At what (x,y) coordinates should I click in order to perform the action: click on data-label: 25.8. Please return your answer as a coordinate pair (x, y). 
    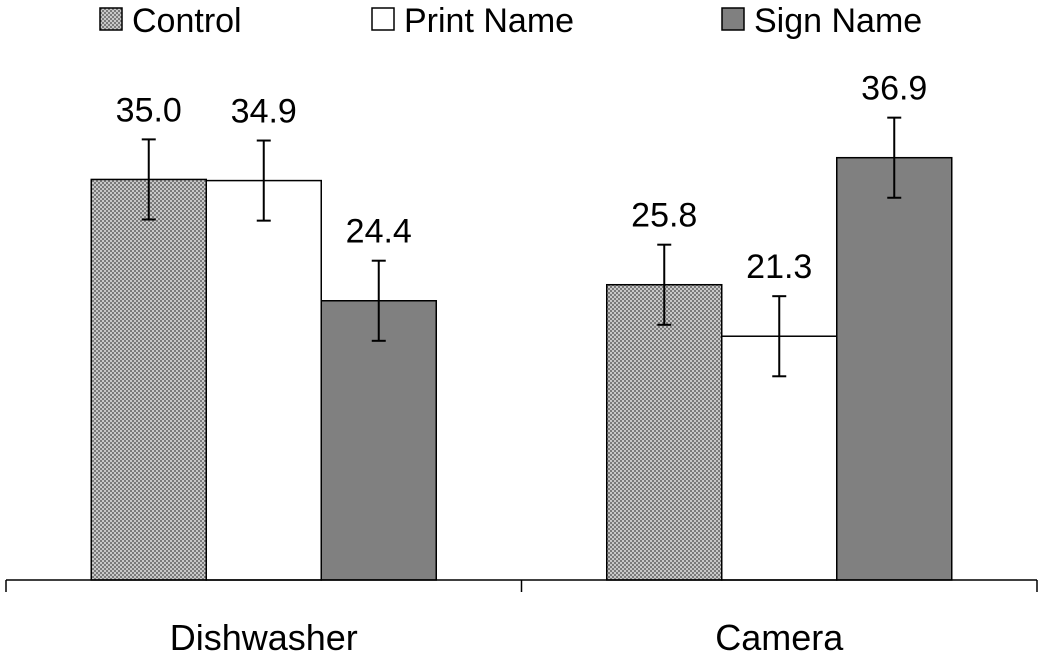
    Looking at the image, I should click on (664, 216).